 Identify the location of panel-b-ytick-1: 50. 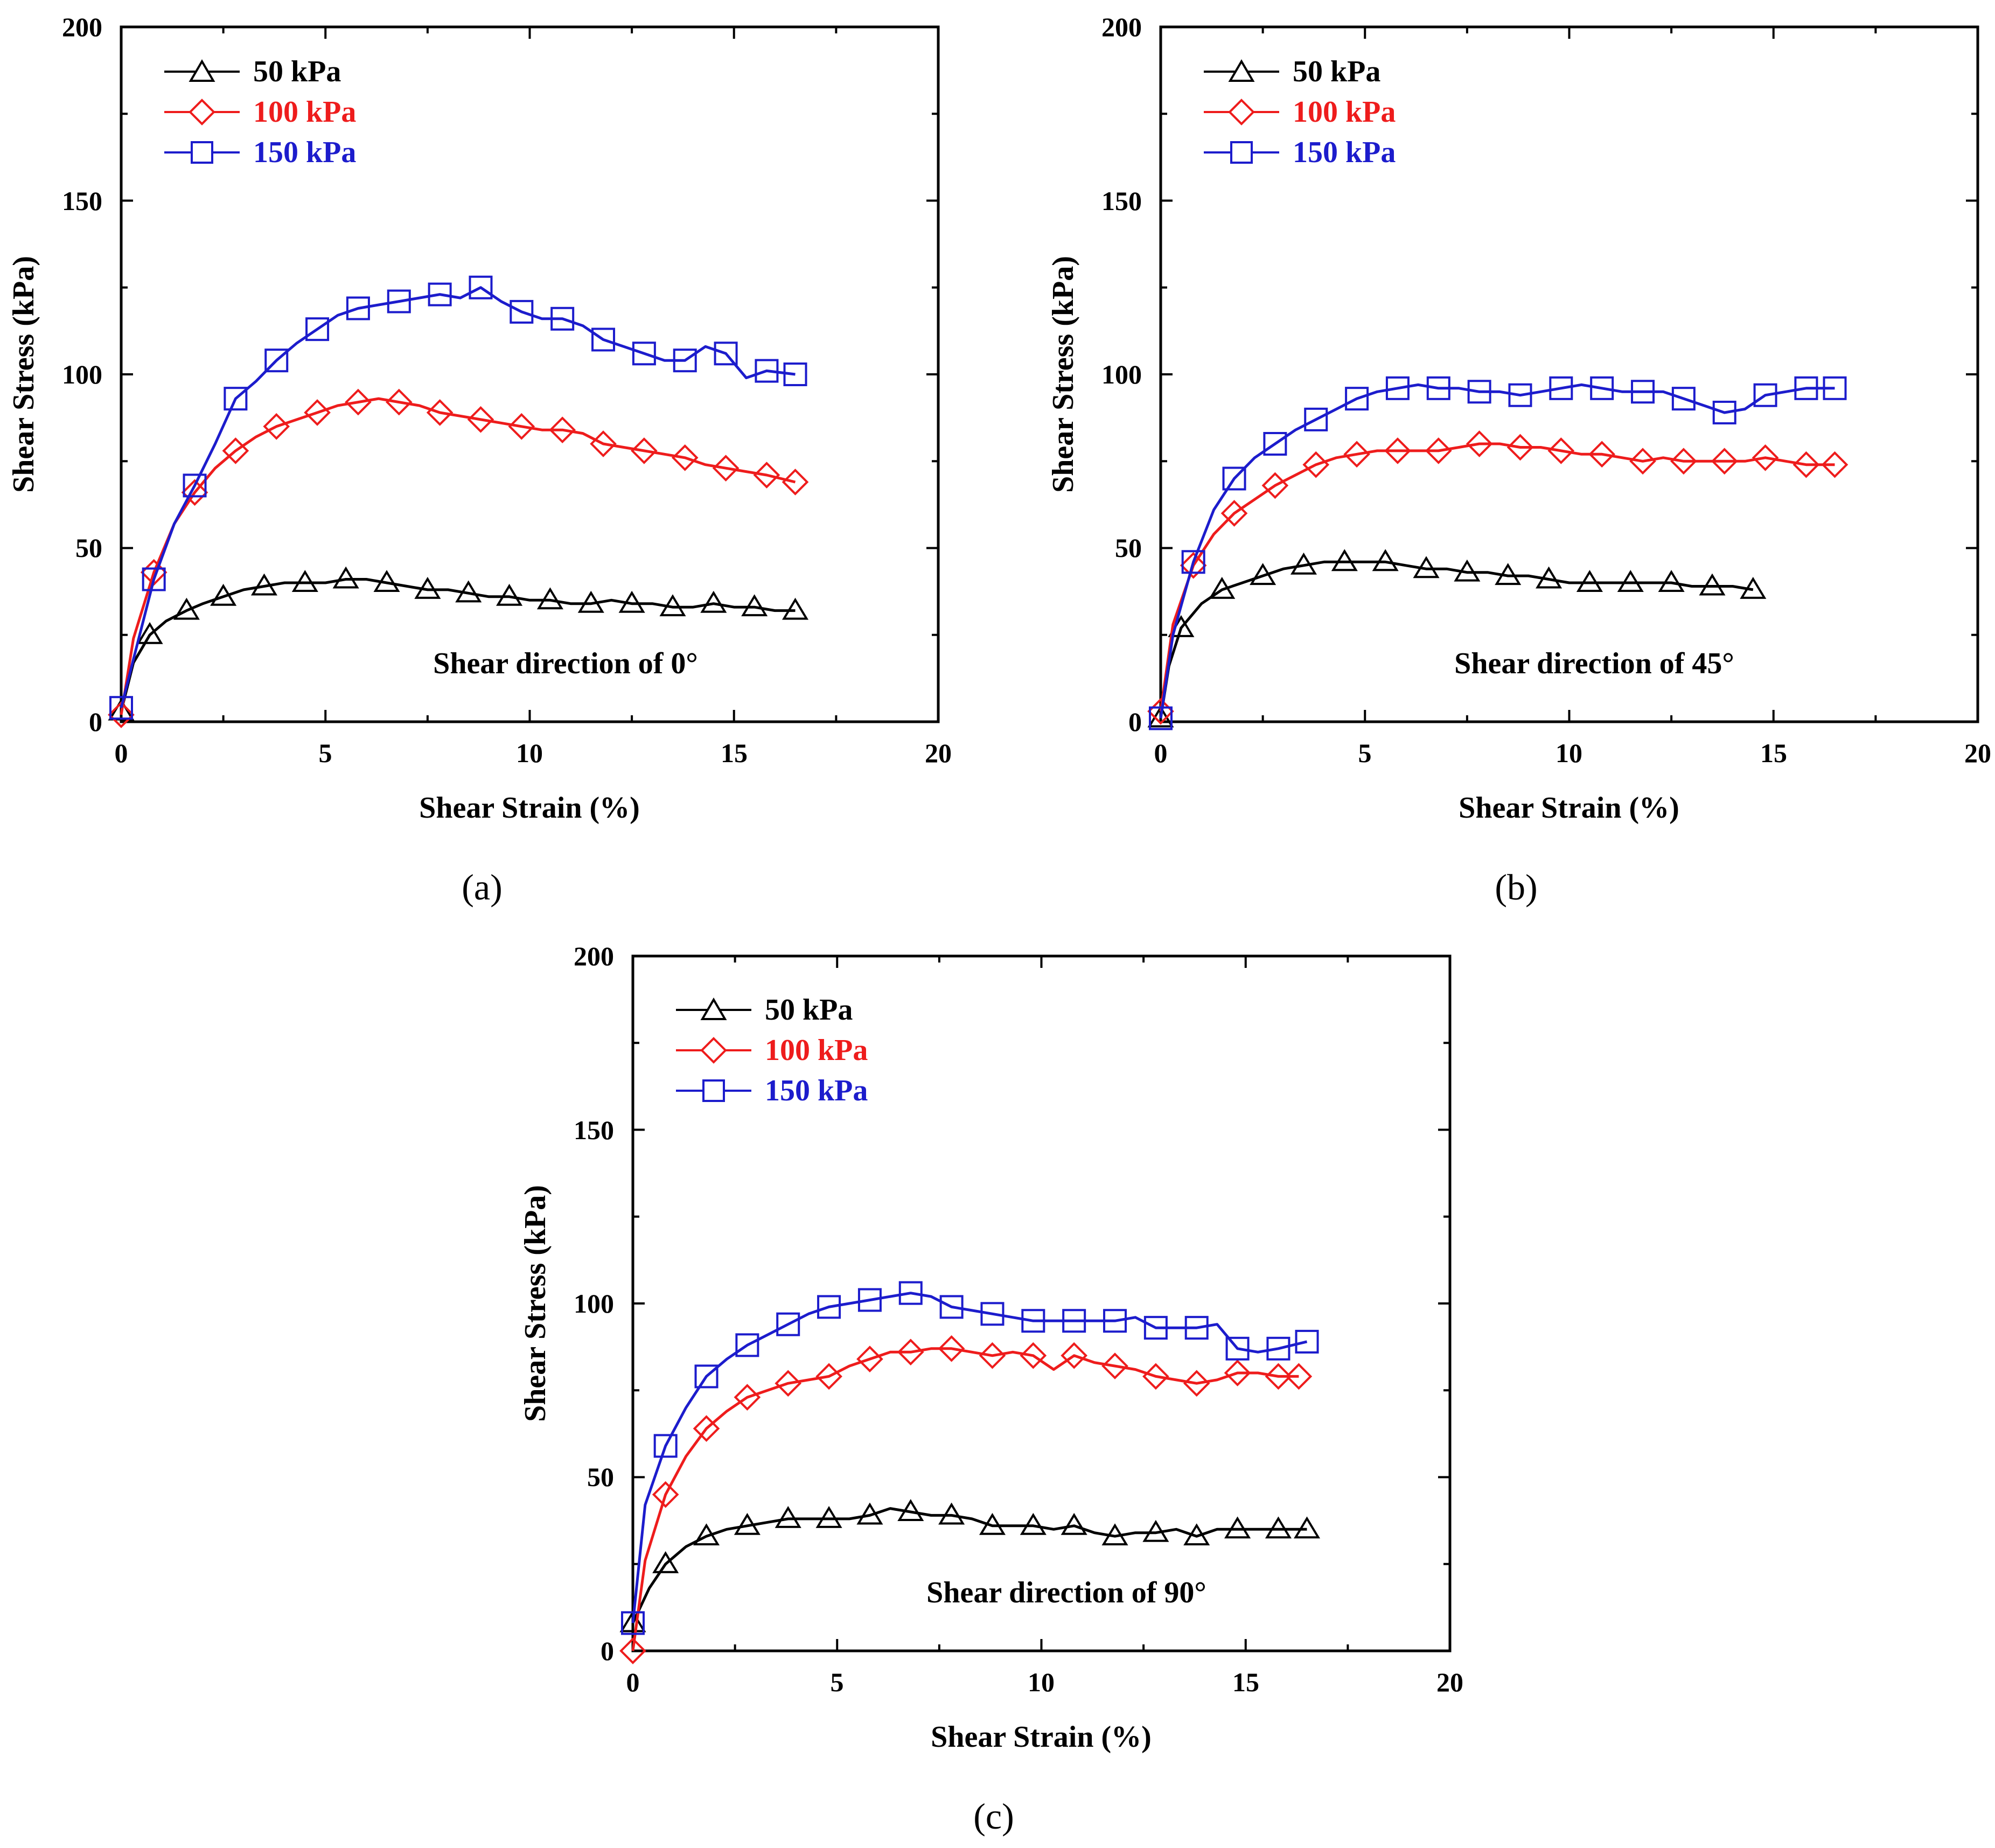
(1128, 548).